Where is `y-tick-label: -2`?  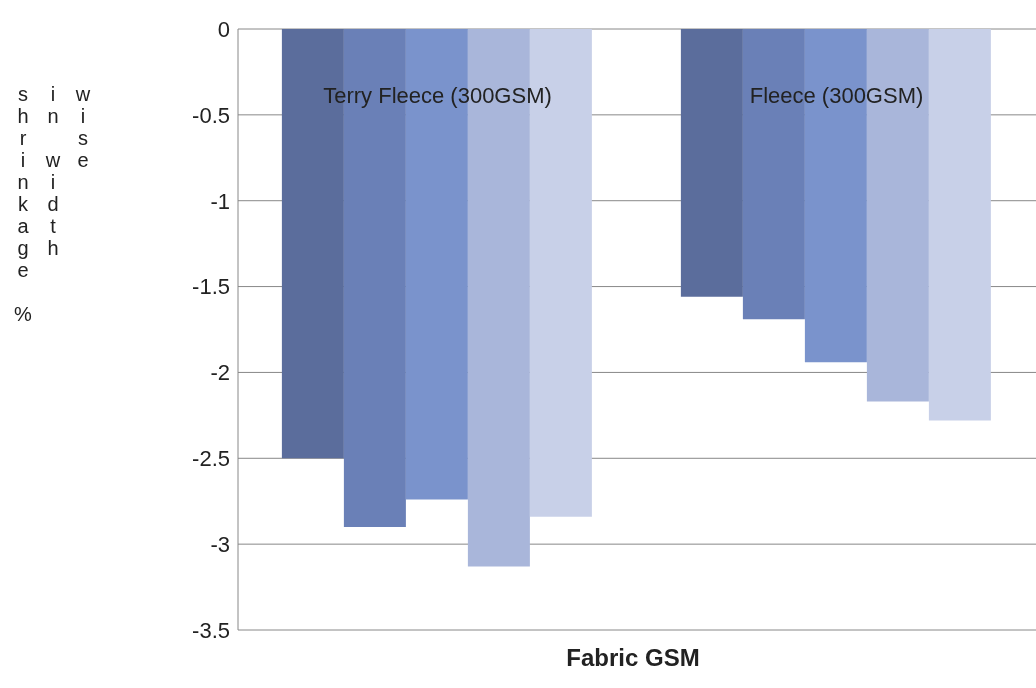
y-tick-label: -2 is located at coordinates (220, 373).